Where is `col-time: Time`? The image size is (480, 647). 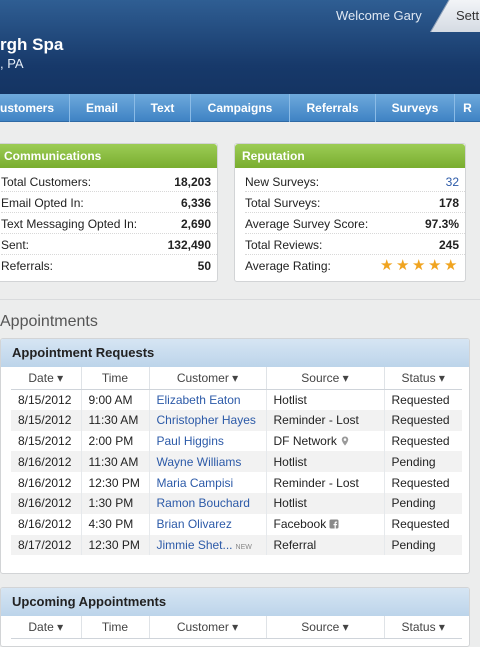
col-time: Time is located at coordinates (115, 378).